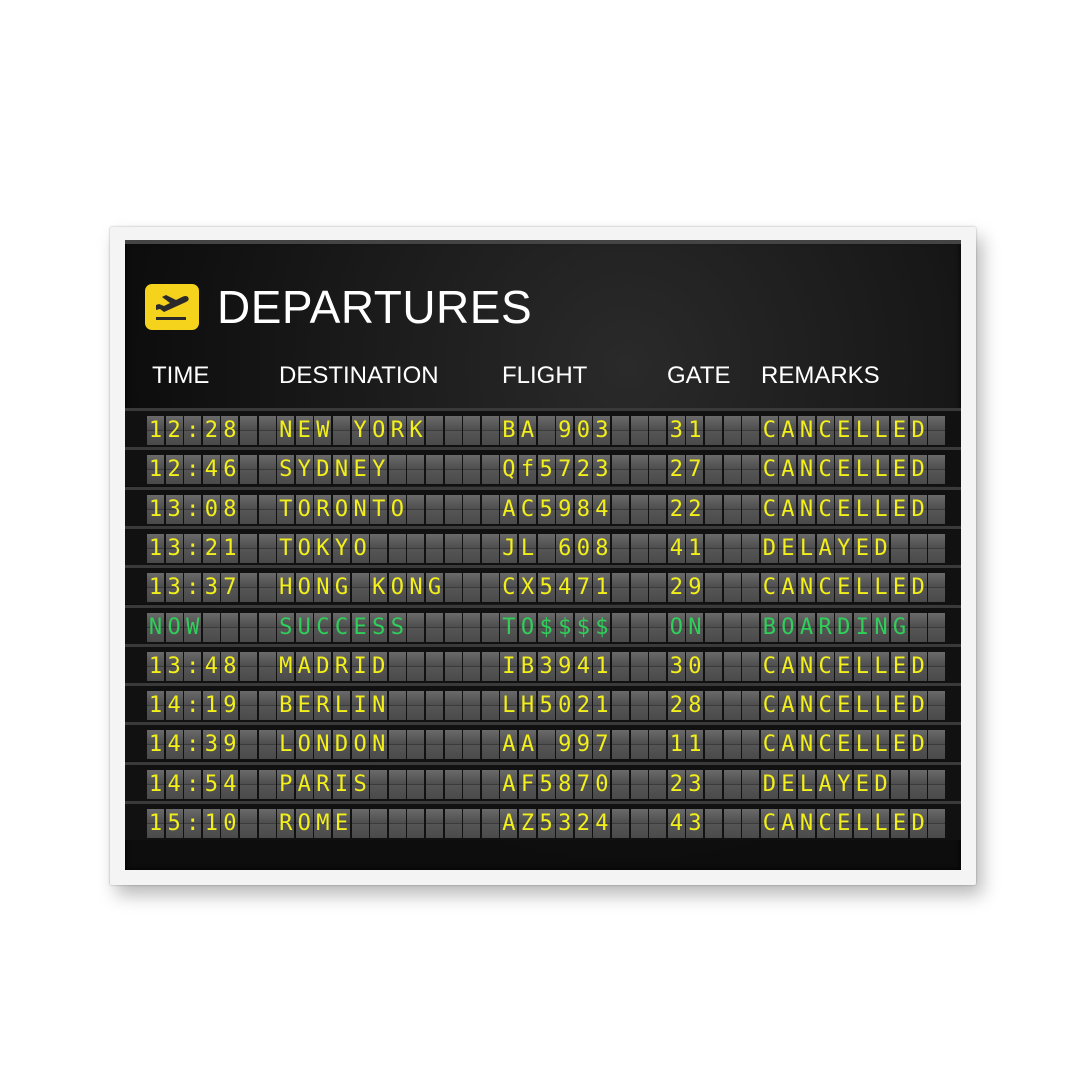 This screenshot has height=1080, width=1080. I want to click on header-time: TIME, so click(181, 375).